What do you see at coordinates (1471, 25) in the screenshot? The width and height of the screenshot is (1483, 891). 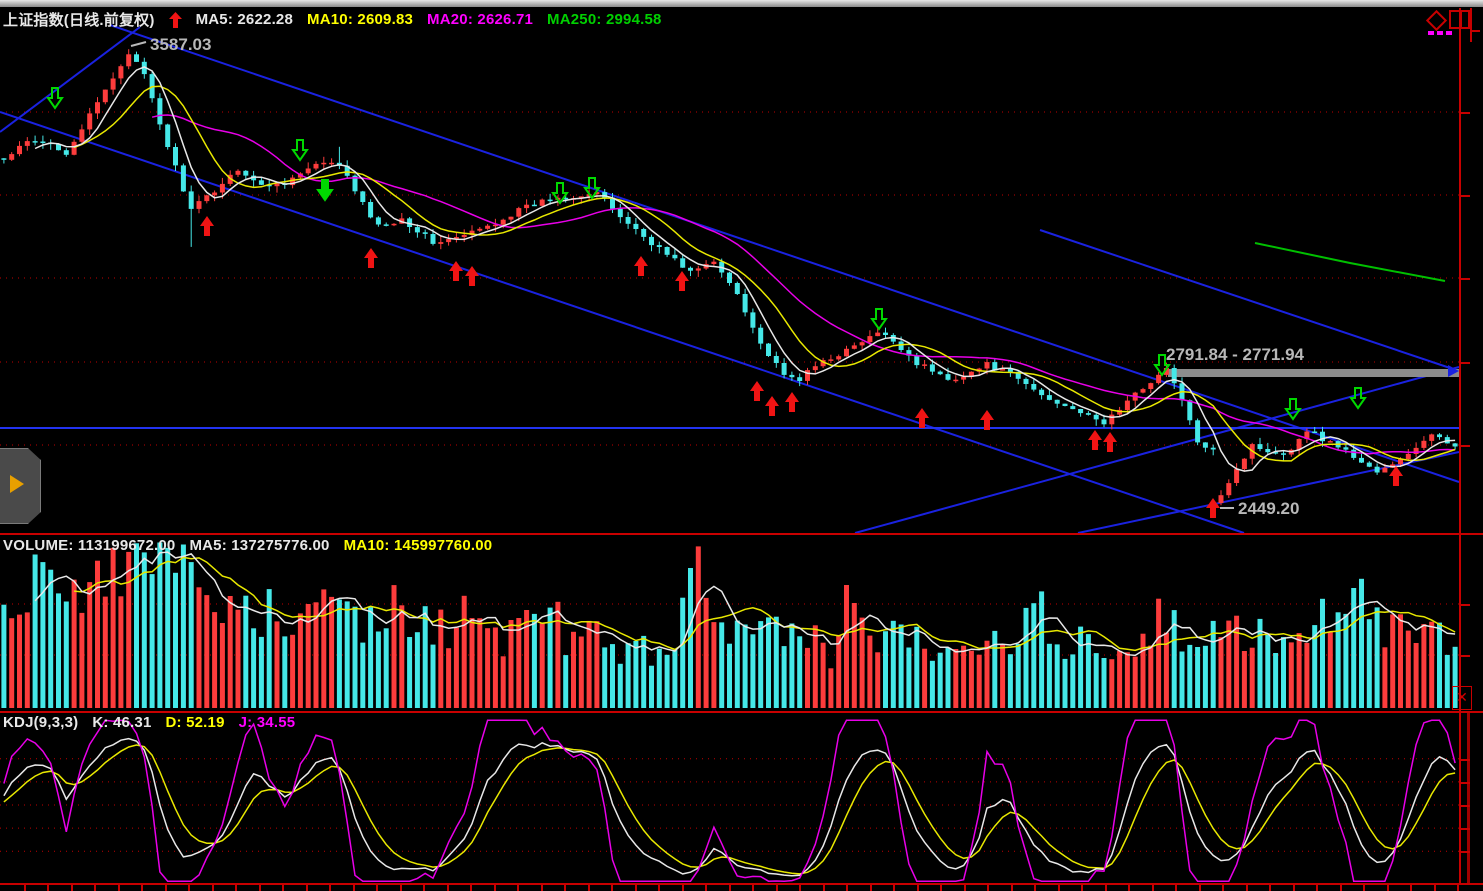 I see `axis-top-segment` at bounding box center [1471, 25].